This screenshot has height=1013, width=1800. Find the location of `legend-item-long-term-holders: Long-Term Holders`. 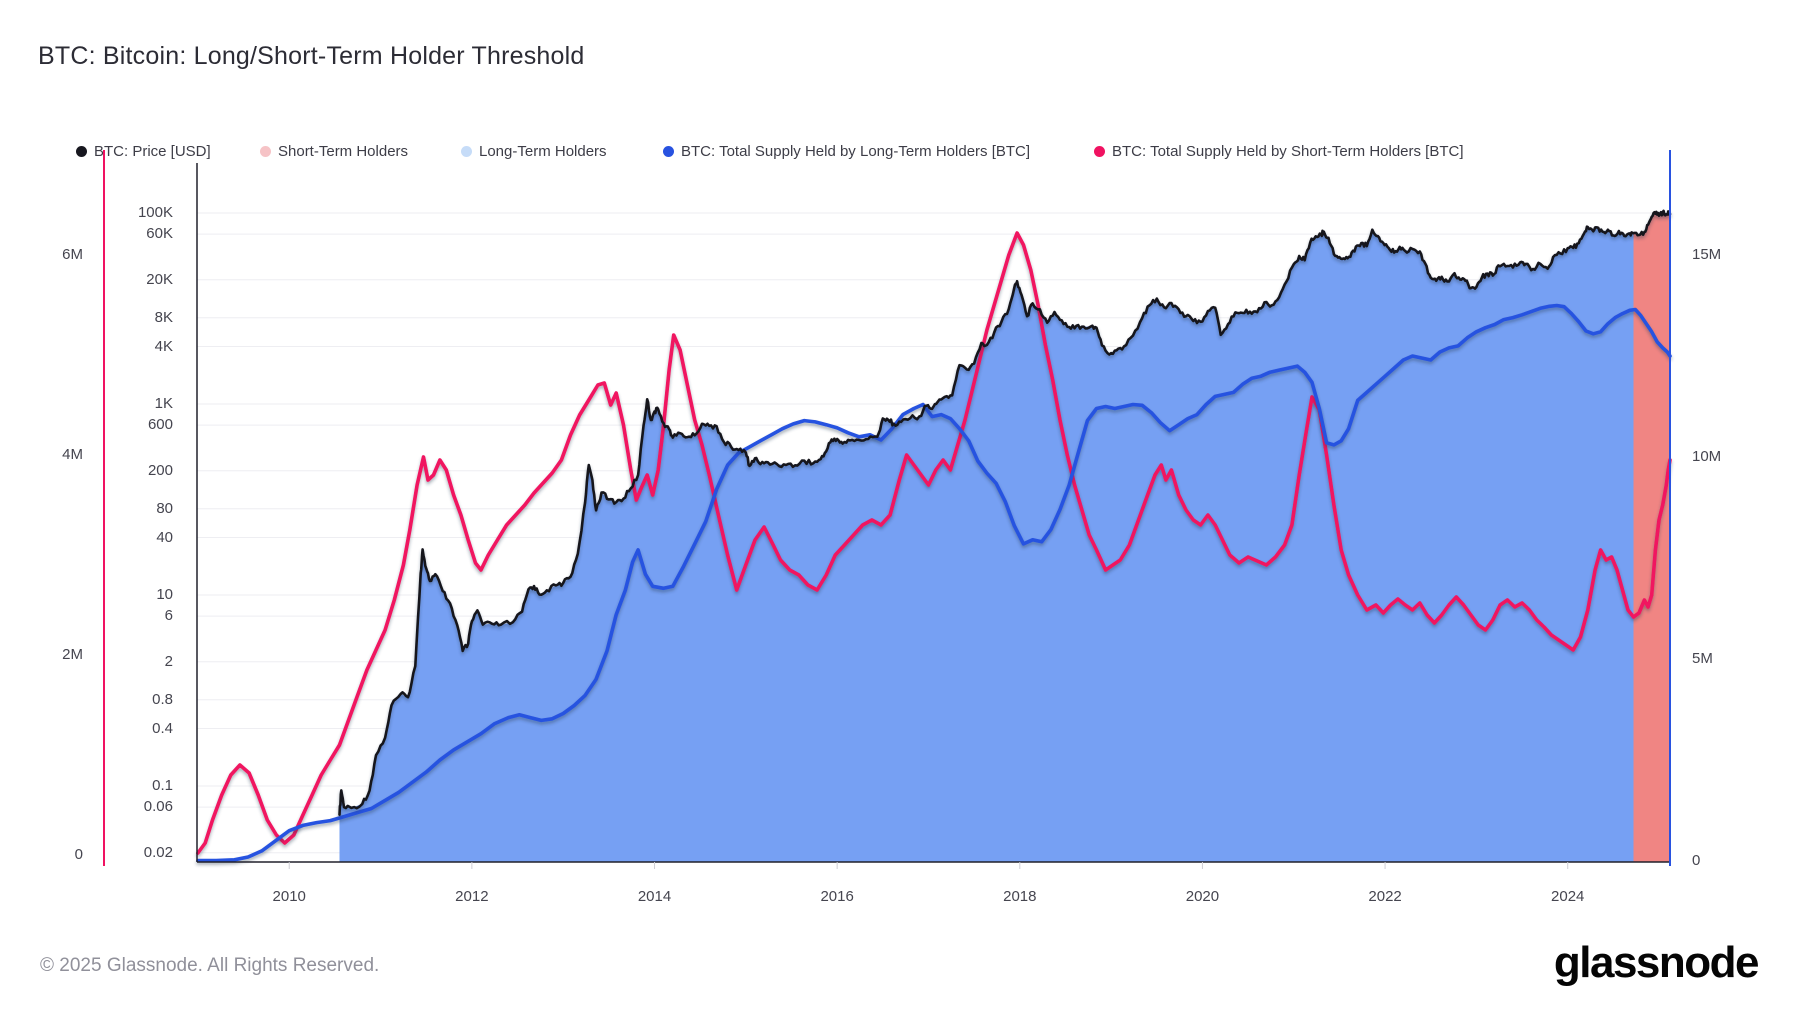

legend-item-long-term-holders: Long-Term Holders is located at coordinates (534, 151).